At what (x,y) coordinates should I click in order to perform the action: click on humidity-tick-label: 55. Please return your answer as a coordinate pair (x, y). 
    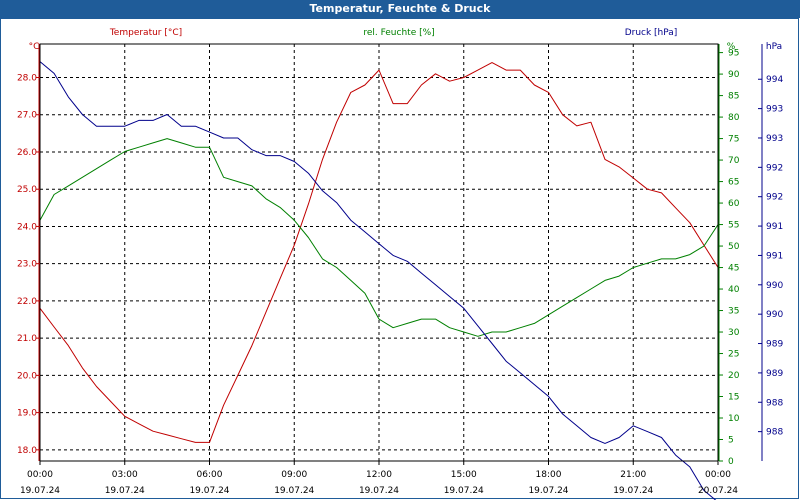
    Looking at the image, I should click on (733, 226).